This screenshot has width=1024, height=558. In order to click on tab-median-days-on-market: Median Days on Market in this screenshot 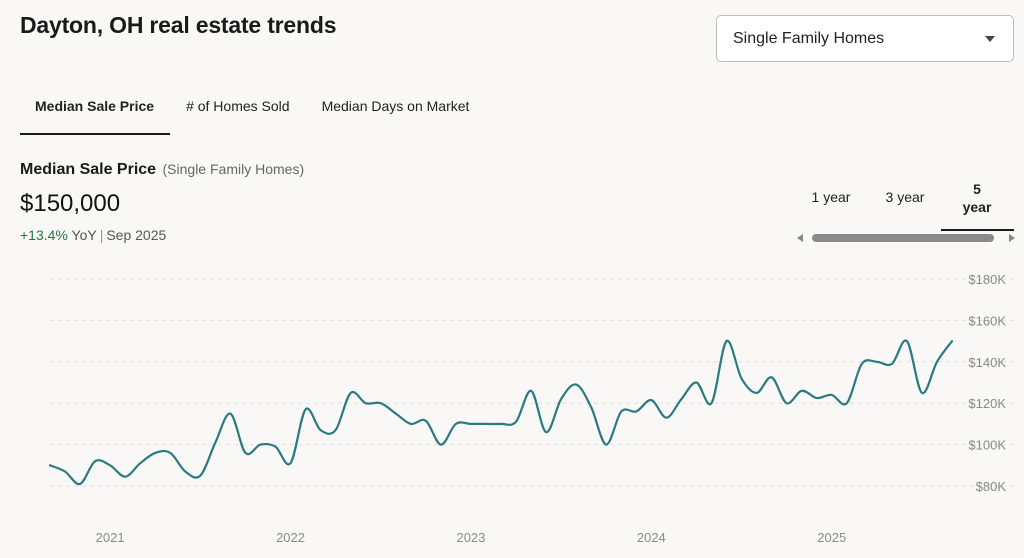, I will do `click(395, 106)`.